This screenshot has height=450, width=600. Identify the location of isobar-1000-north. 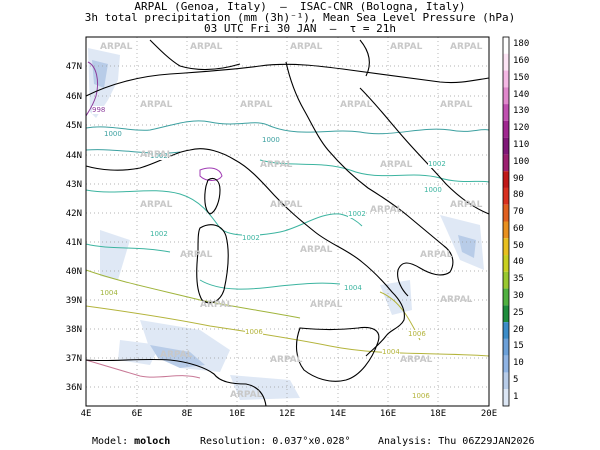
(287, 127).